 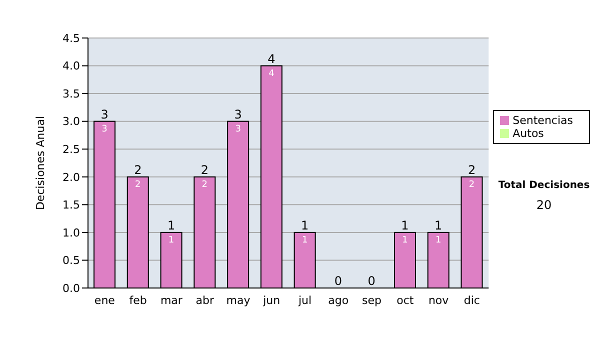 What do you see at coordinates (272, 59) in the screenshot?
I see `total-label: 4` at bounding box center [272, 59].